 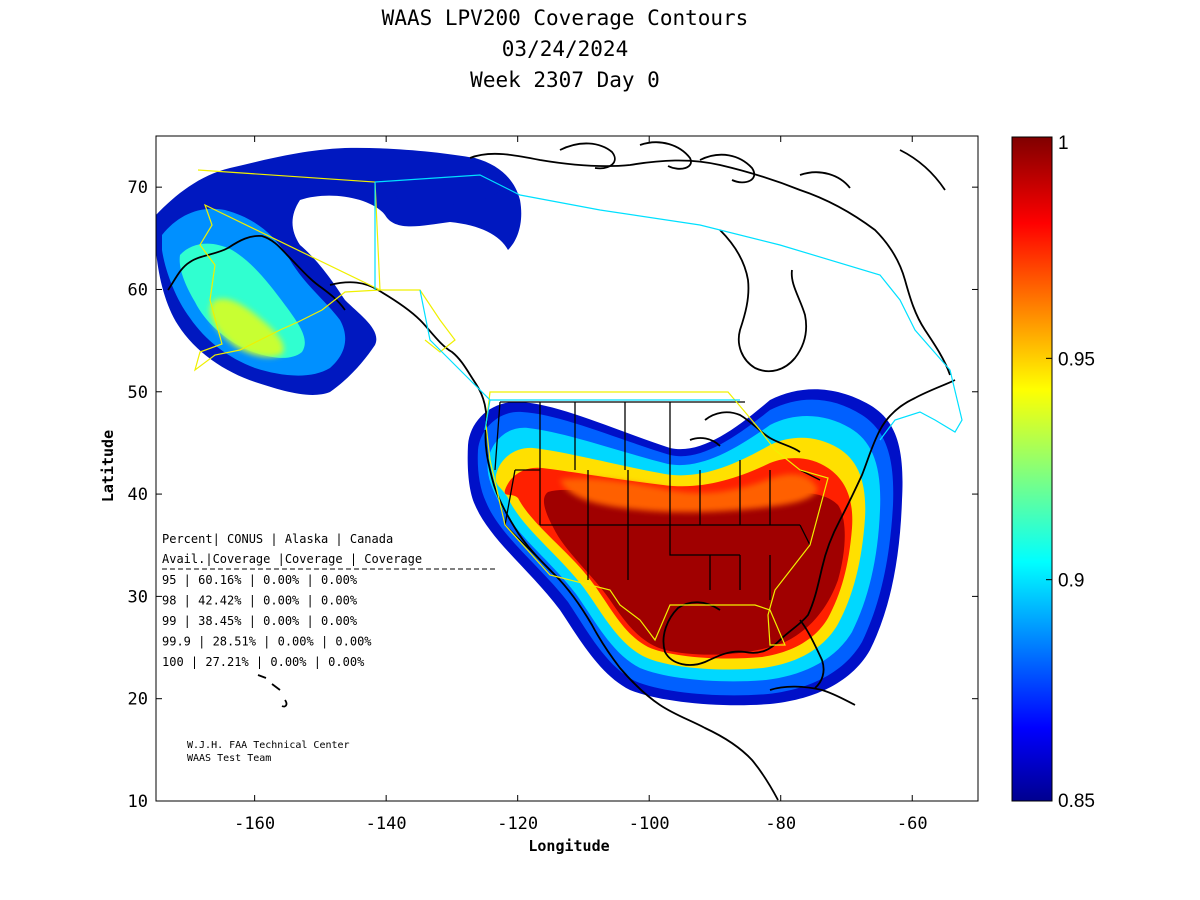 What do you see at coordinates (292, 559) in the screenshot?
I see `table-header-2: Avail.|Coverage |Coverage | Coverage` at bounding box center [292, 559].